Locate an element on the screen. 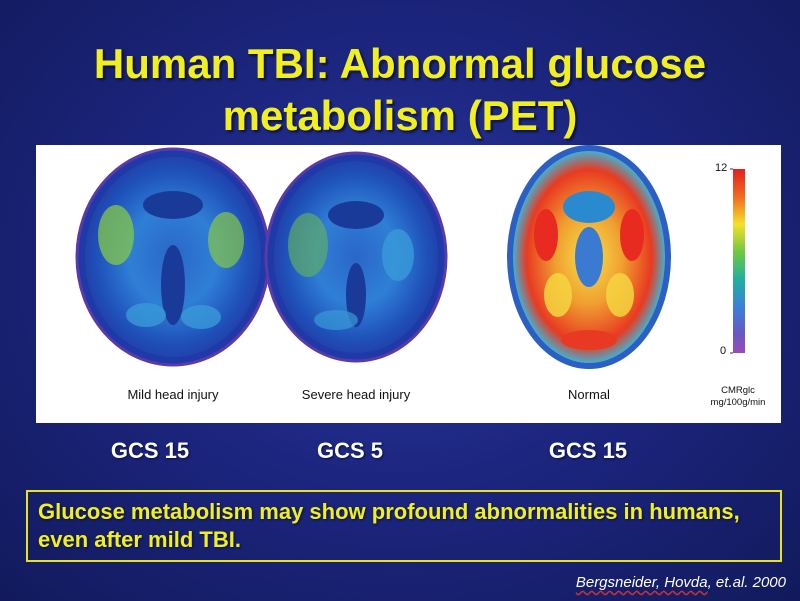 Image resolution: width=800 pixels, height=601 pixels. citation: Bergsneider, Hovda, et.al. 2000 is located at coordinates (681, 582).